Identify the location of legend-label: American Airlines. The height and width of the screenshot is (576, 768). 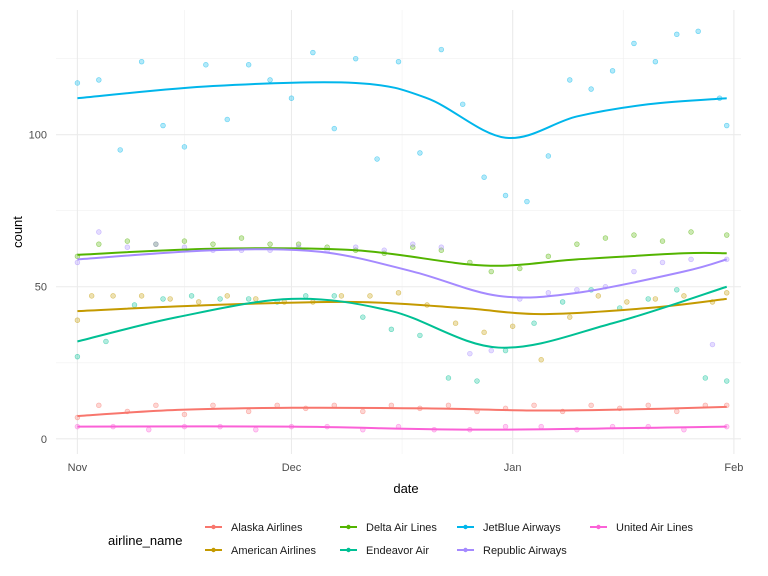
(273, 551).